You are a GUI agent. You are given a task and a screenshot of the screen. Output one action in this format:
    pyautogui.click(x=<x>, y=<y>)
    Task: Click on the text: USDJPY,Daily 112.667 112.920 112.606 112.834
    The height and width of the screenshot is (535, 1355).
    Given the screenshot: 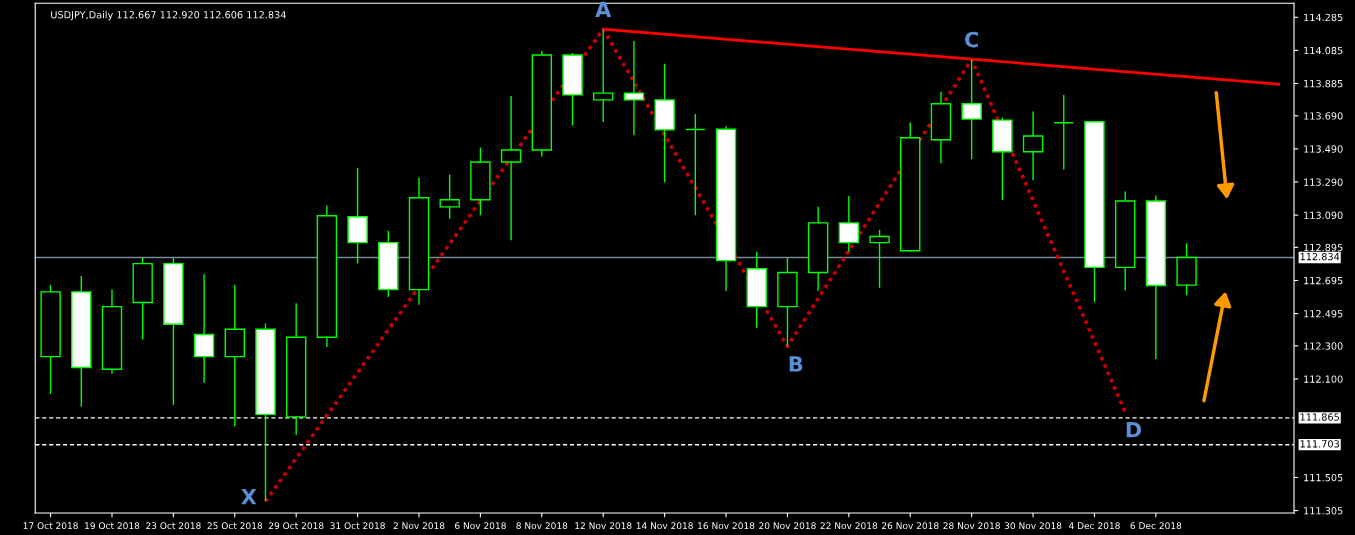 What is the action you would take?
    pyautogui.click(x=168, y=15)
    